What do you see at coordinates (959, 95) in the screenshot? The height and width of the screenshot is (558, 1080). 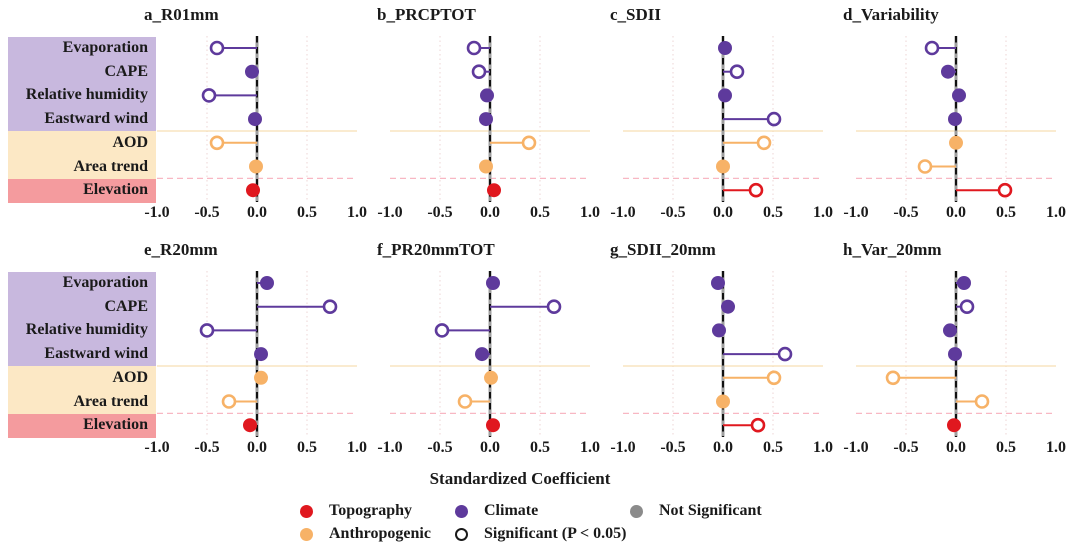 I see `marker-filled-d-variability-relative-humidity` at bounding box center [959, 95].